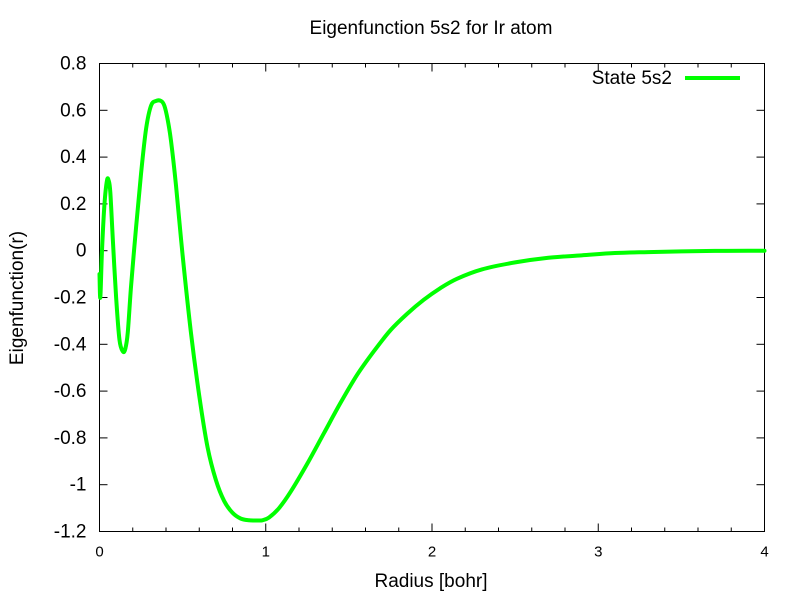 The width and height of the screenshot is (800, 600). I want to click on x-tick-label: 1, so click(266, 552).